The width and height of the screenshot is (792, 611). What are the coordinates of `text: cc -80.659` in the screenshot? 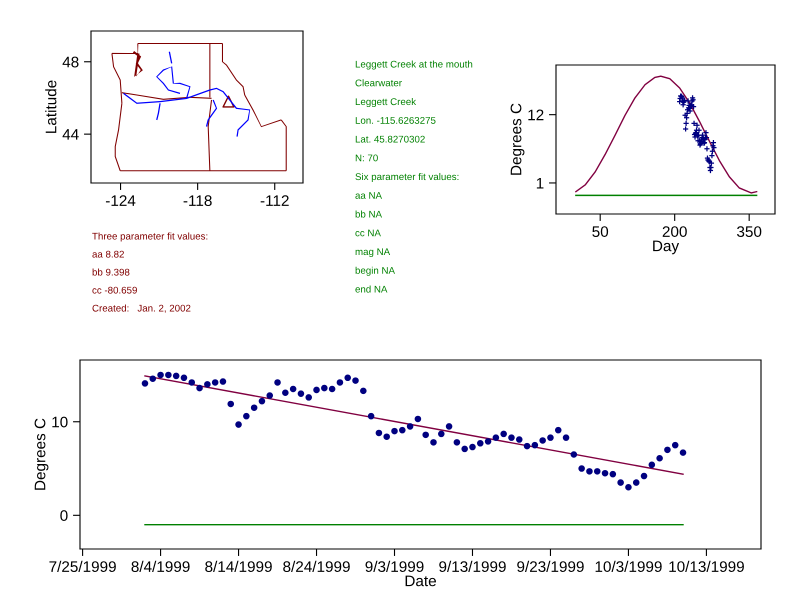 It's located at (114, 290).